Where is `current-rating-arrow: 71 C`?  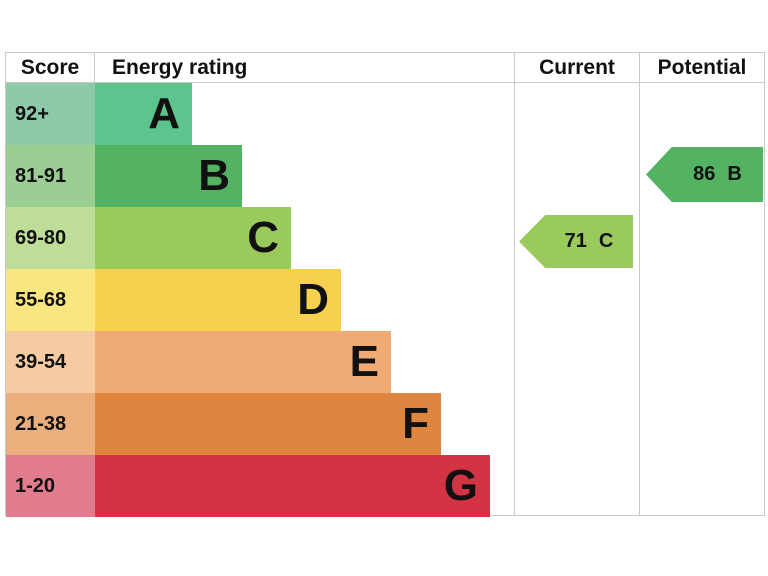
current-rating-arrow: 71 C is located at coordinates (576, 241).